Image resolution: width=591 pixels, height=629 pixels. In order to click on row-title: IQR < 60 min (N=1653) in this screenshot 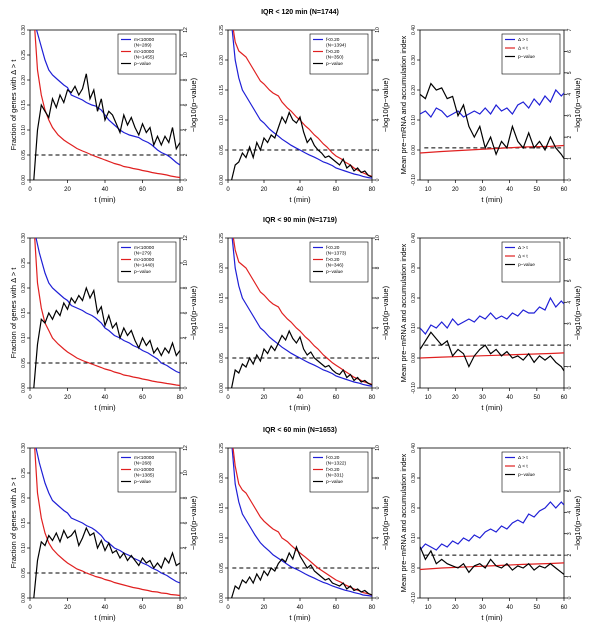, I will do `click(300, 430)`.